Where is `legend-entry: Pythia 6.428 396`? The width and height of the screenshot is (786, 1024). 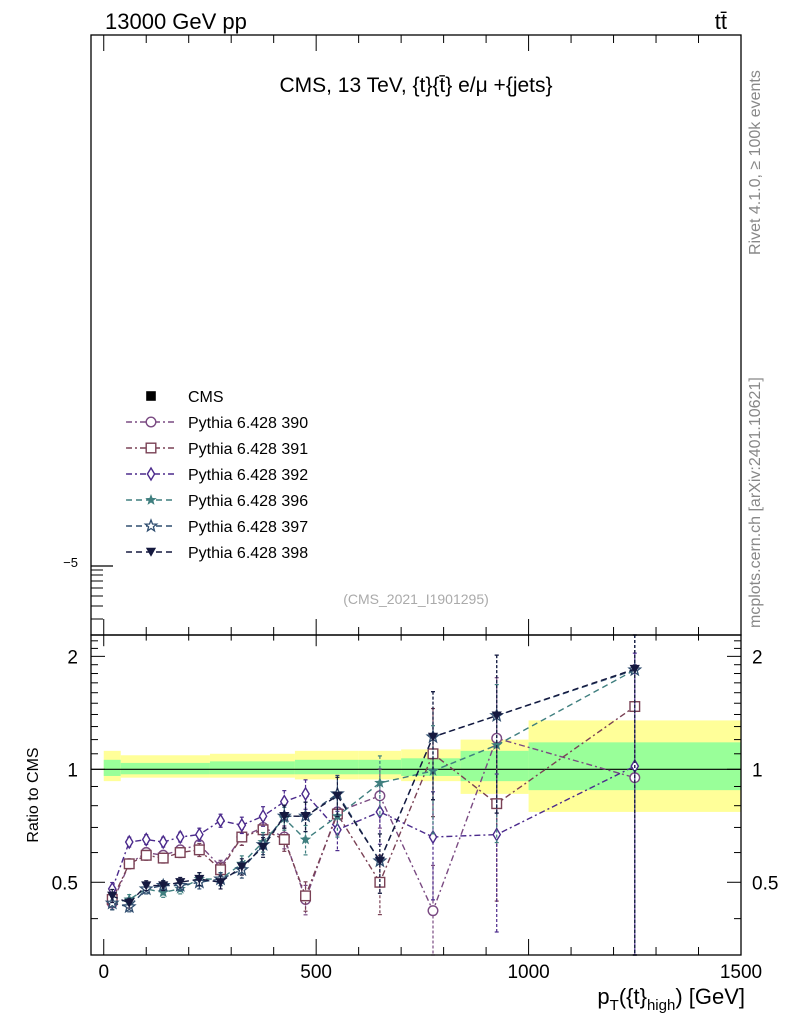
legend-entry: Pythia 6.428 396 is located at coordinates (217, 501).